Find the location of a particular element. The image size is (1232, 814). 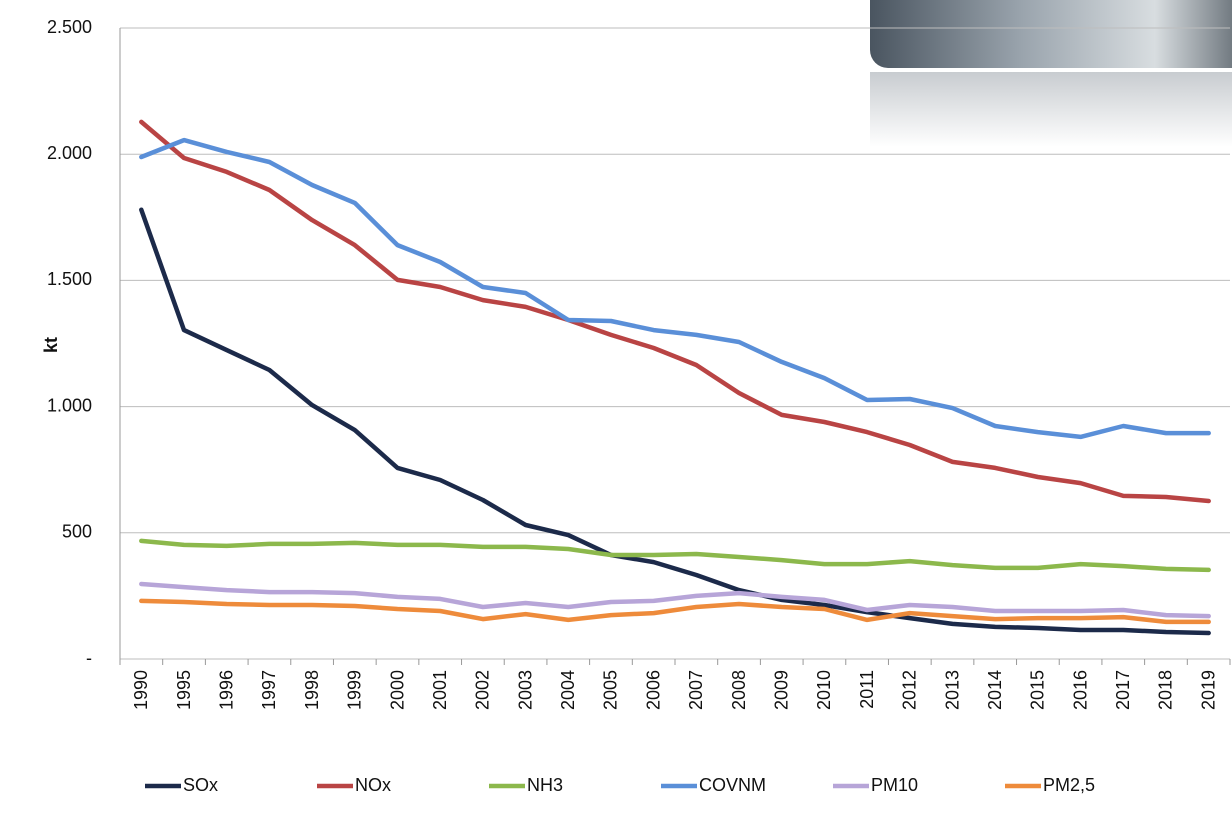

legend-label: SOx is located at coordinates (200, 785).